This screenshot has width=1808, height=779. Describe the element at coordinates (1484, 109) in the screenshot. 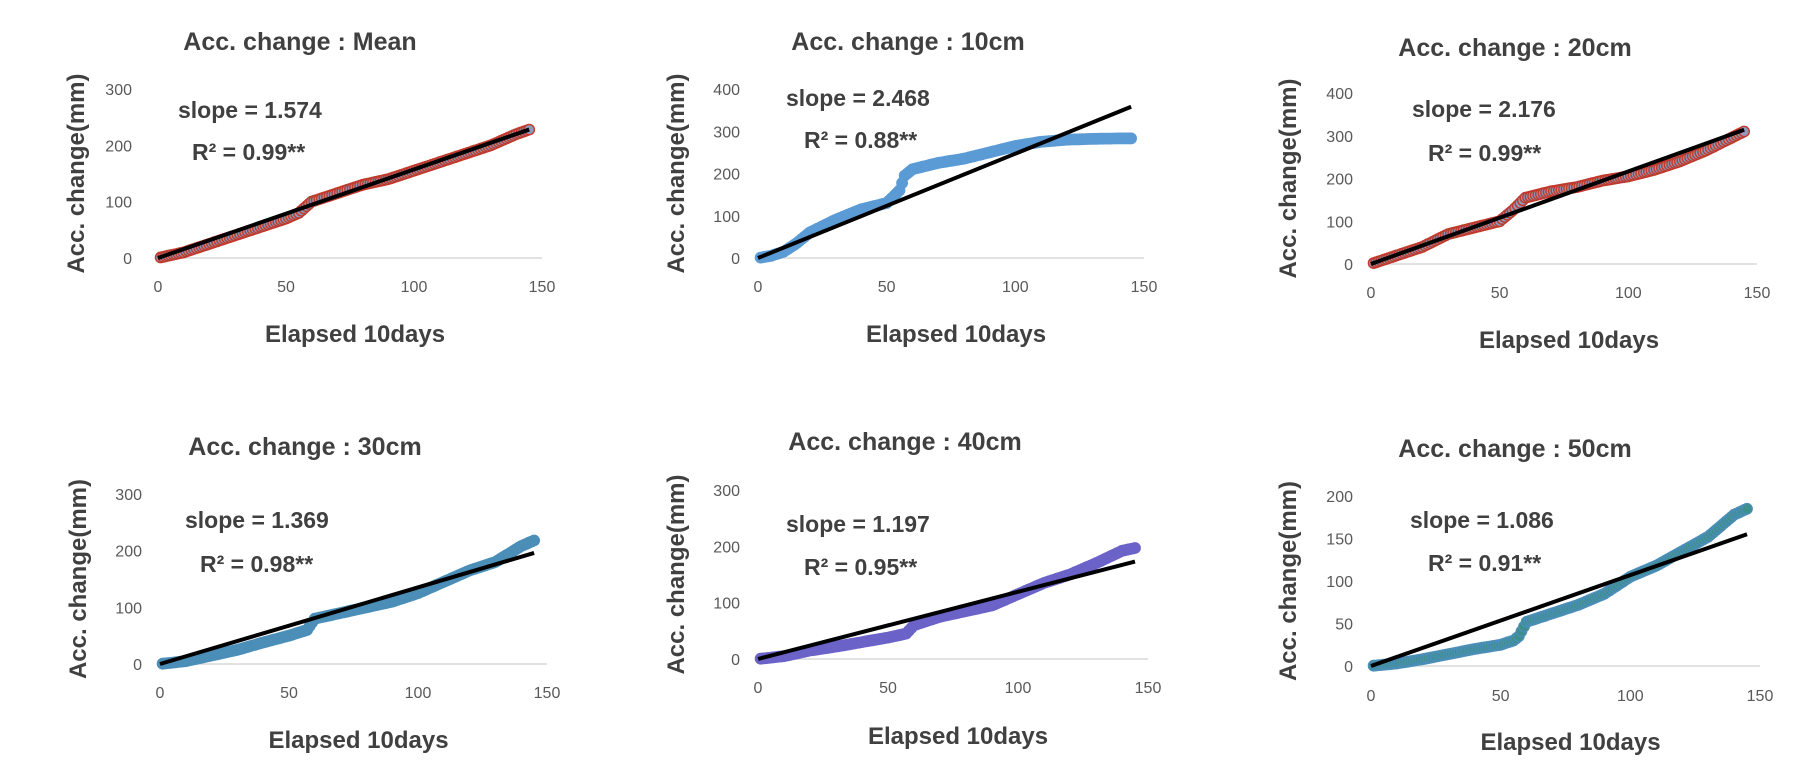

I see `slope-annotation: slope = 2.176` at that location.